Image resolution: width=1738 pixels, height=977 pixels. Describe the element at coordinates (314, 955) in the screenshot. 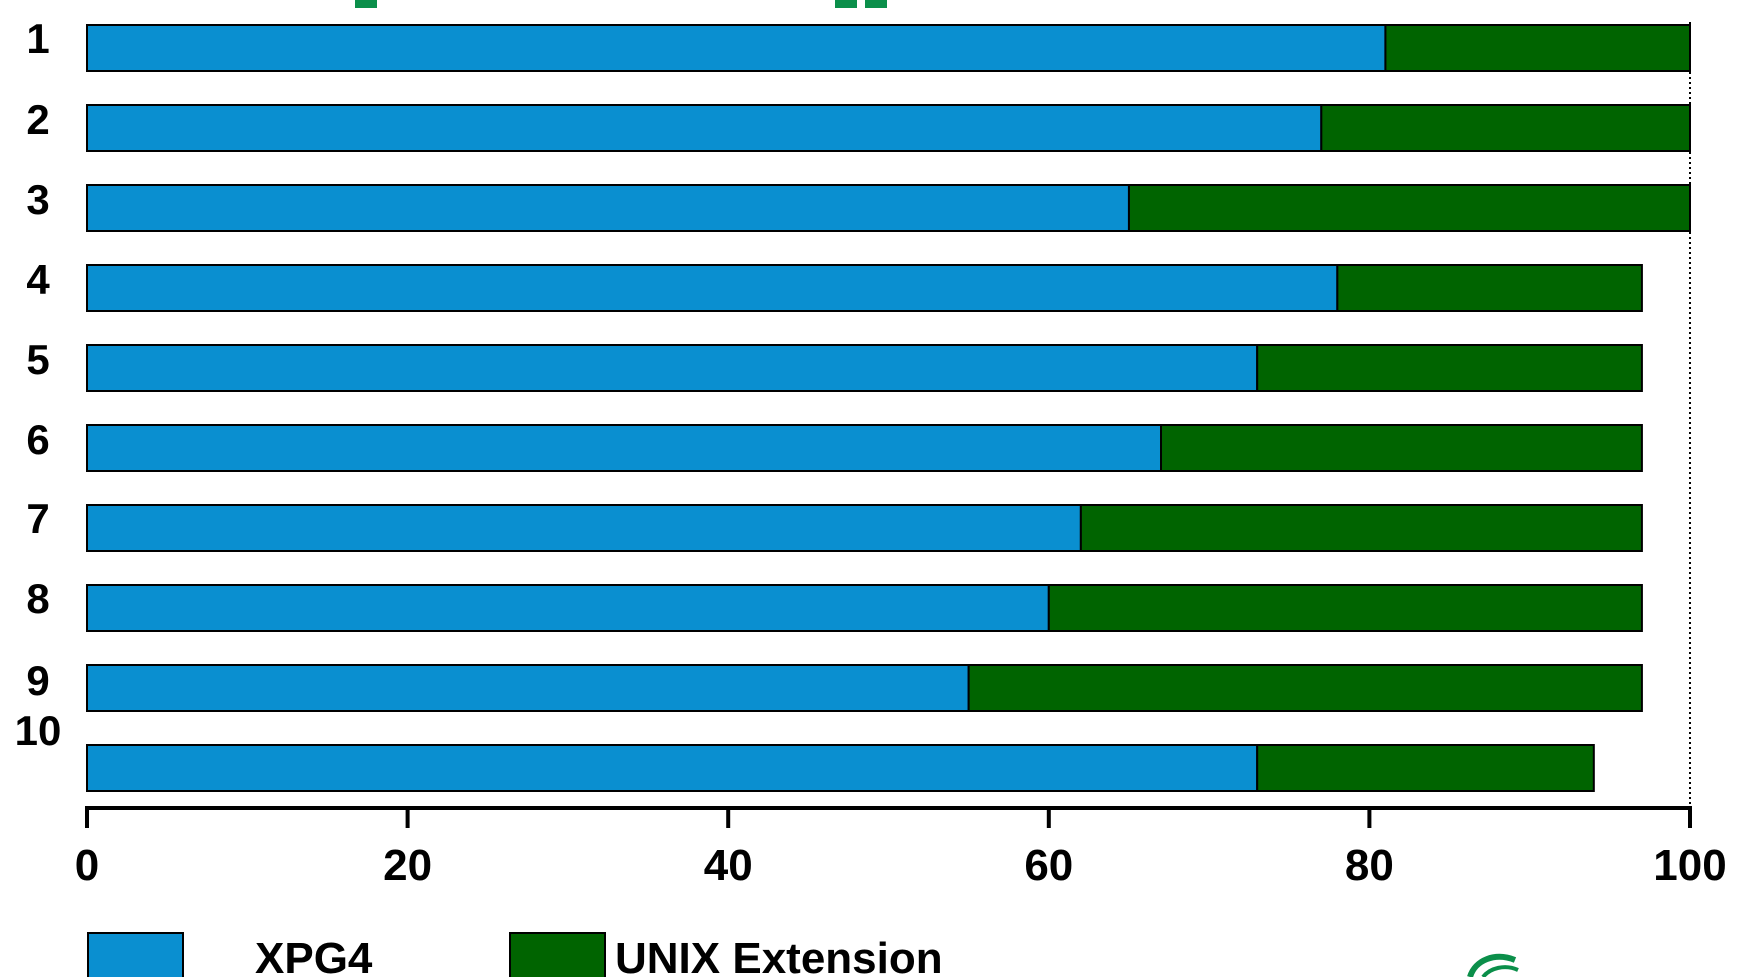

I see `legend-label-xpg4: XPG4` at that location.